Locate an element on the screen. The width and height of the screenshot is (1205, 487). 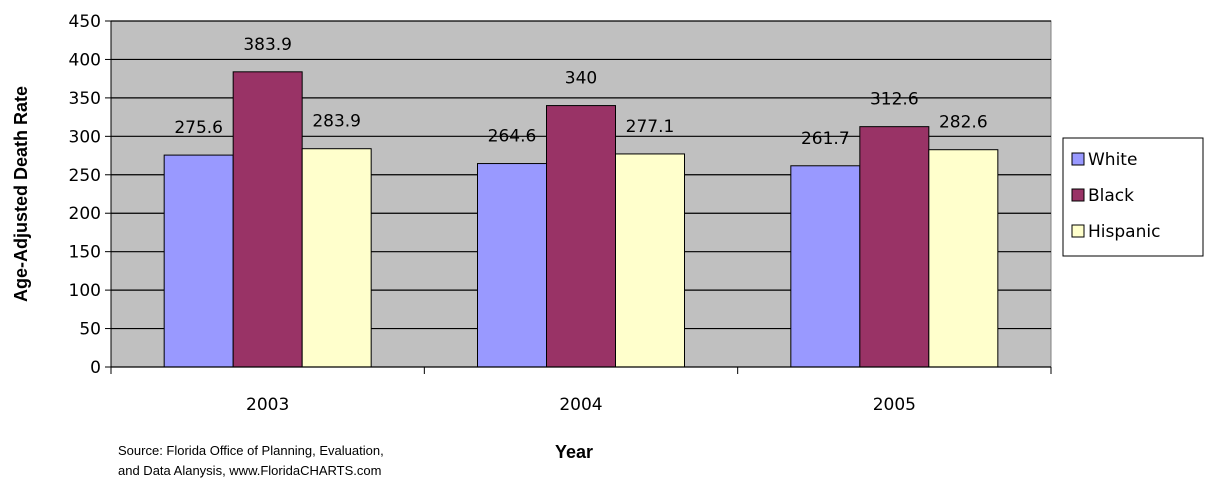
bar-white-2004 is located at coordinates (512, 265).